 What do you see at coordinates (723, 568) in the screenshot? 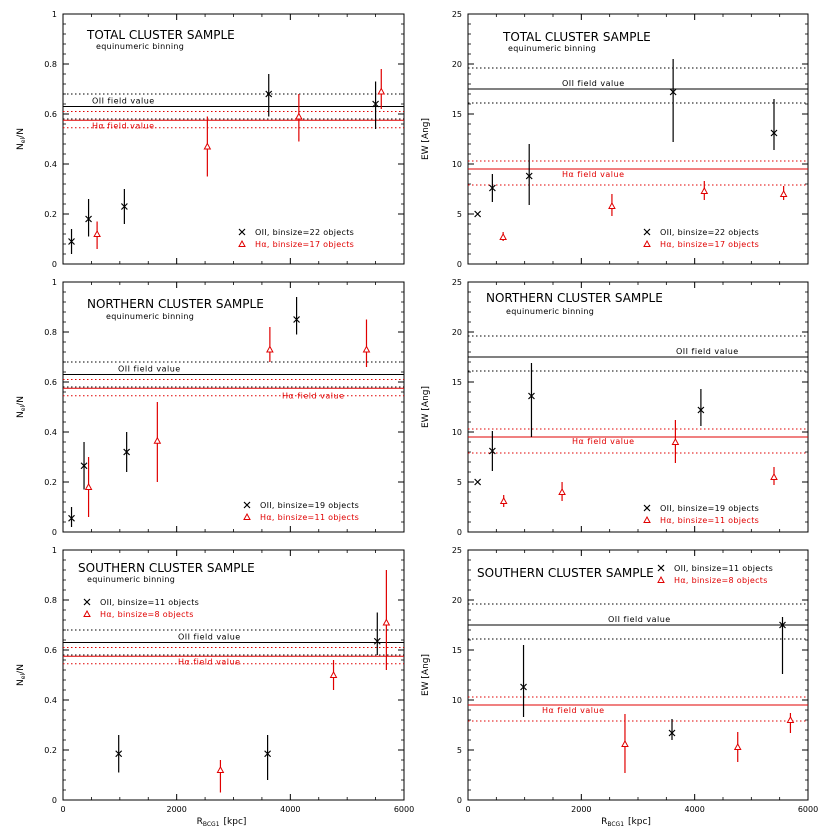
I see `legend-entry: OII, binsize=11 objects` at bounding box center [723, 568].